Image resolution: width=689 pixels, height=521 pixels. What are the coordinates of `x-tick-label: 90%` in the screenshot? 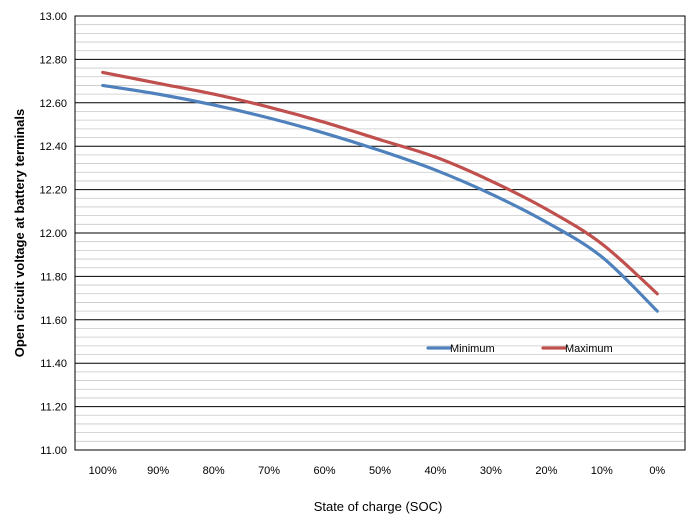 It's located at (158, 471).